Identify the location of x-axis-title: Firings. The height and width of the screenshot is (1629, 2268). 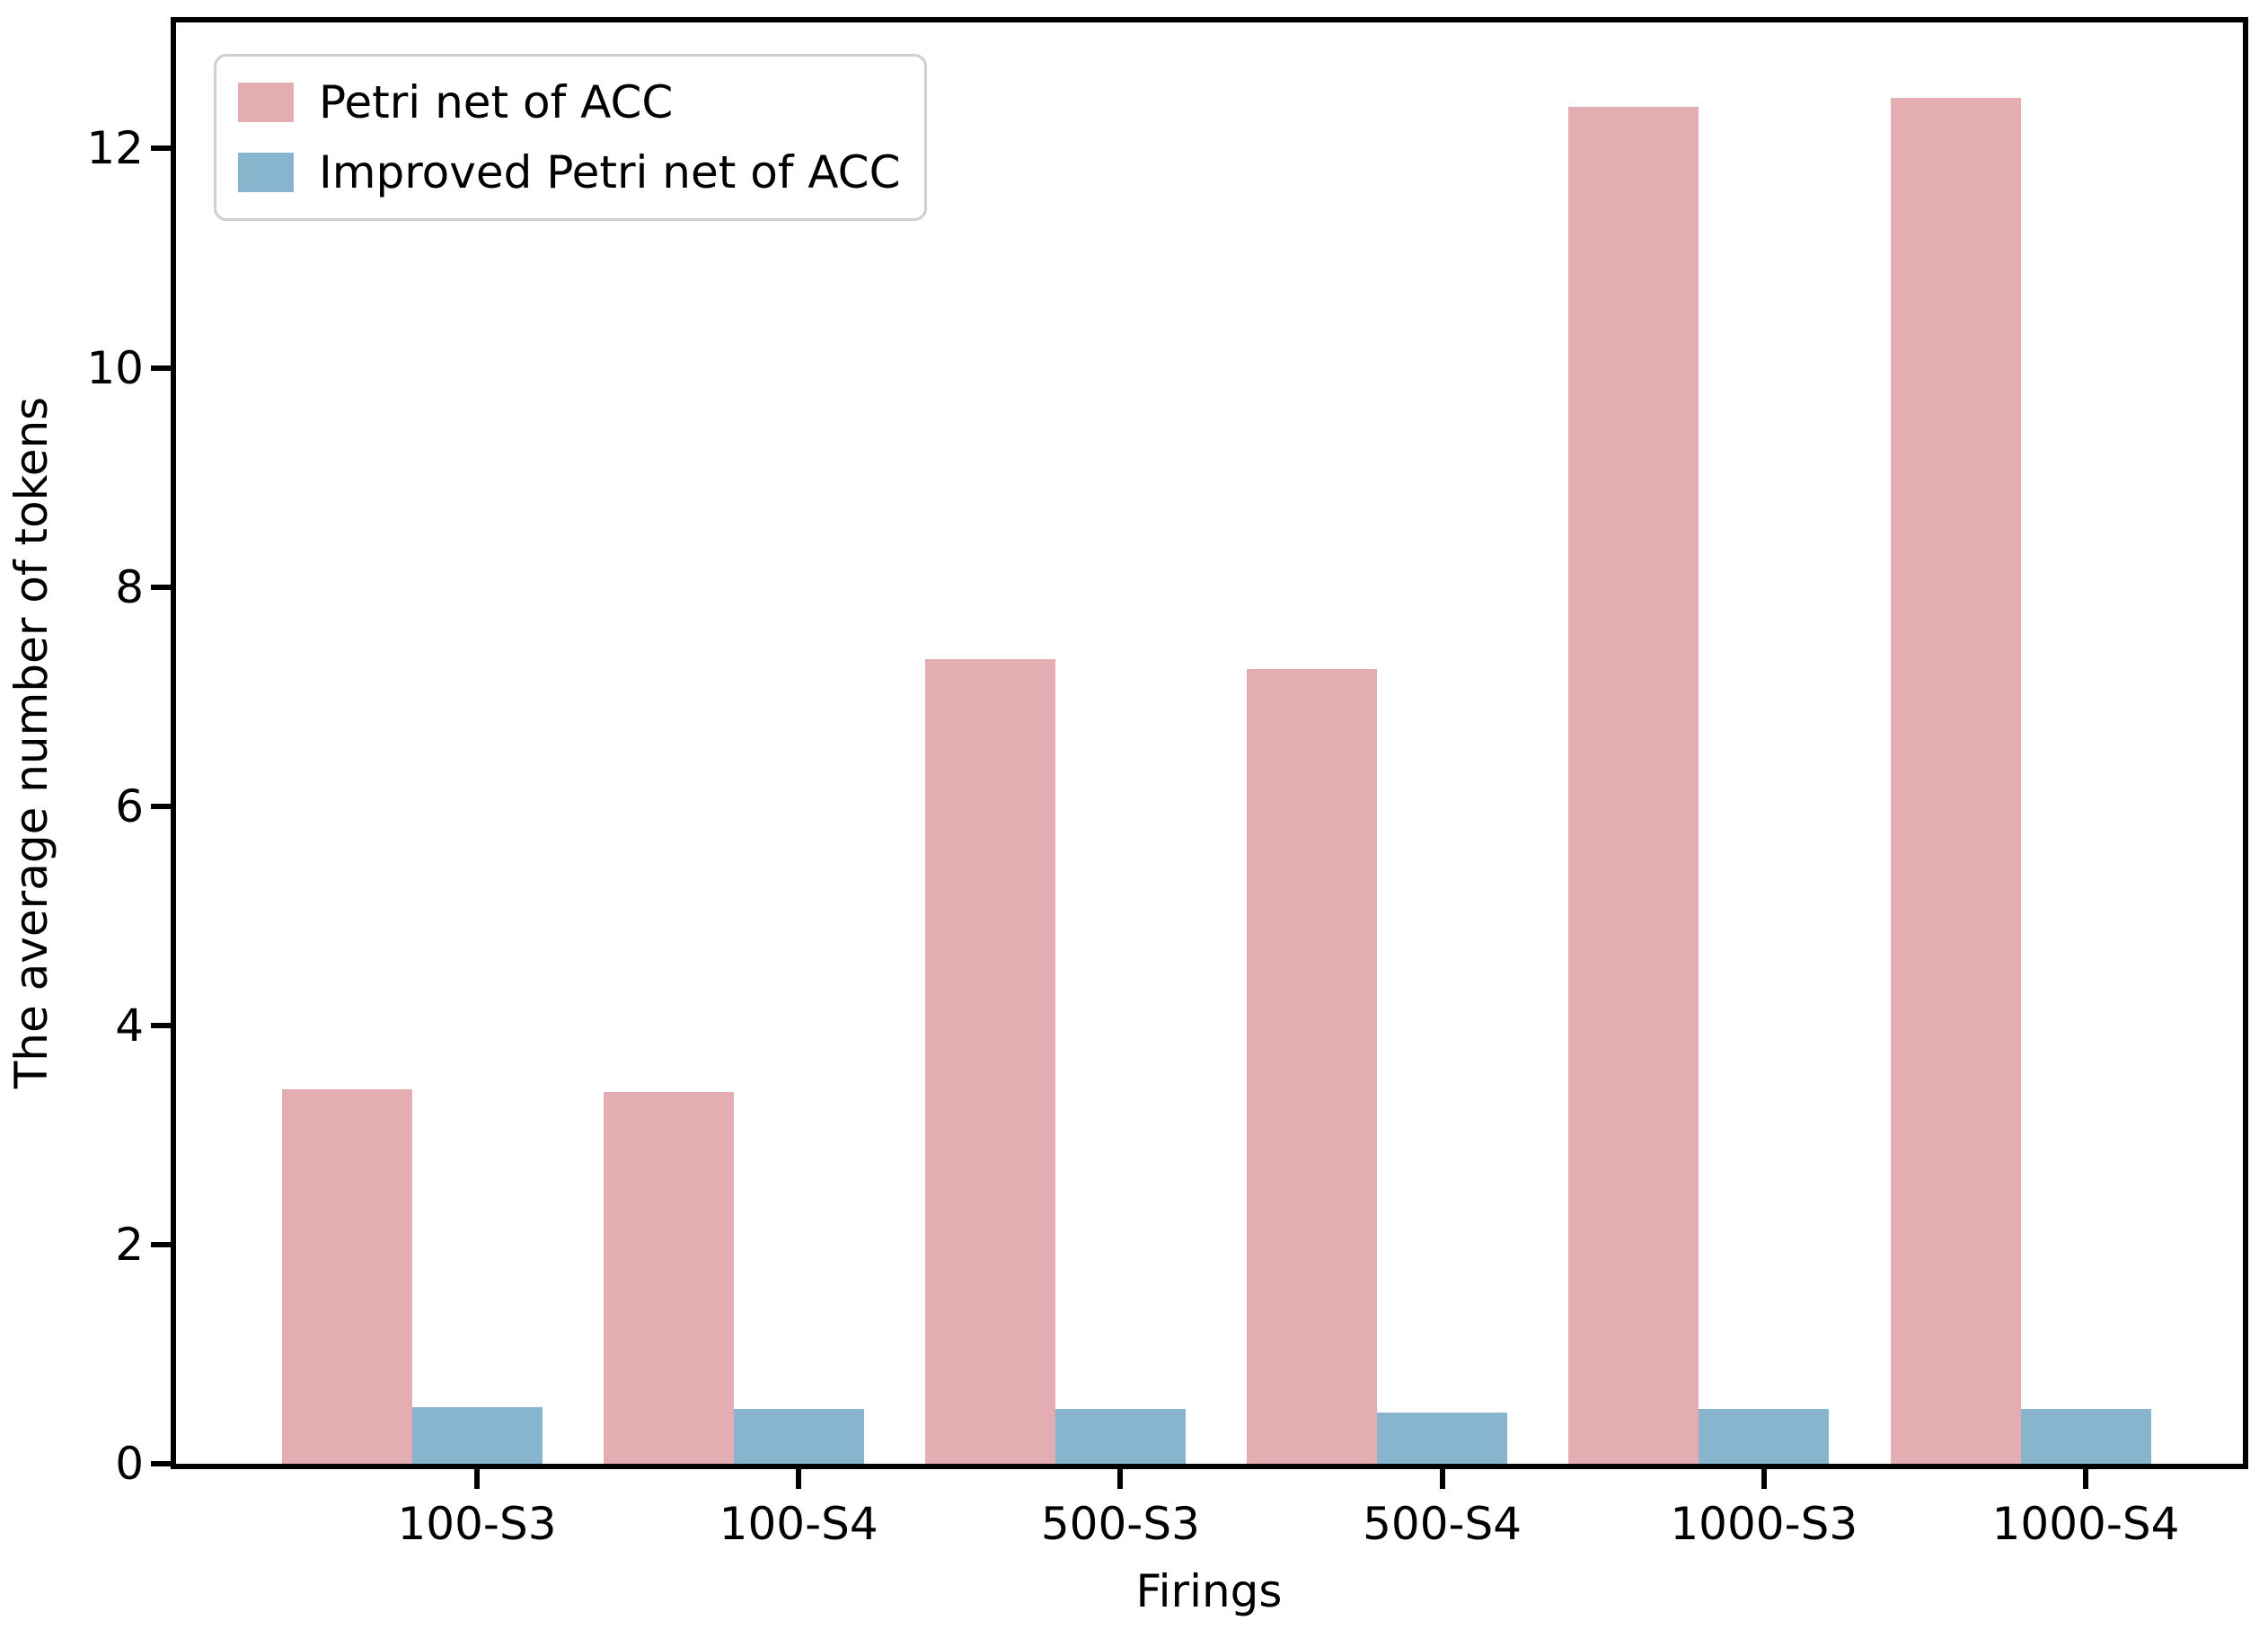
(1209, 1591).